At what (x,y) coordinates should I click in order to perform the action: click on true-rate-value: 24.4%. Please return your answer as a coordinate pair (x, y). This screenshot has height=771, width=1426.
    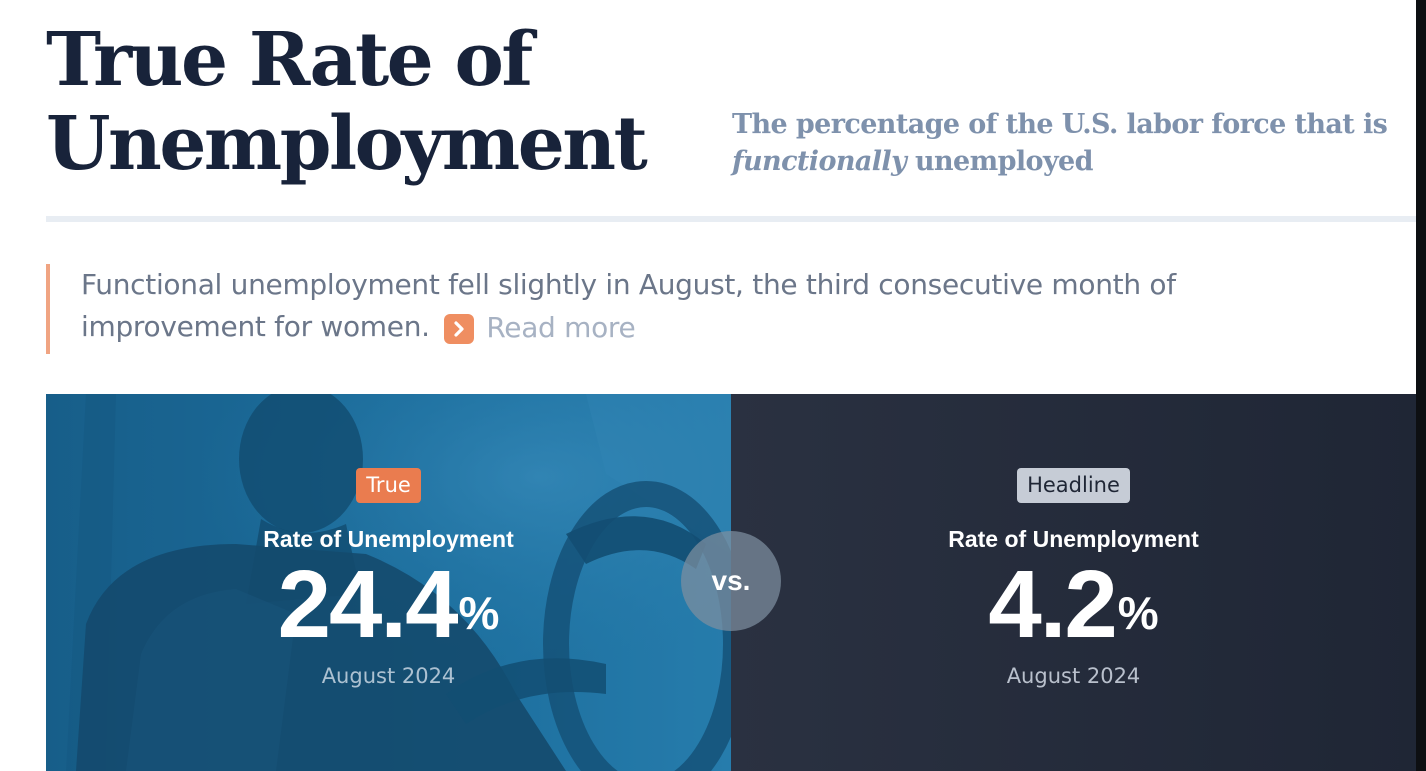
    Looking at the image, I should click on (388, 605).